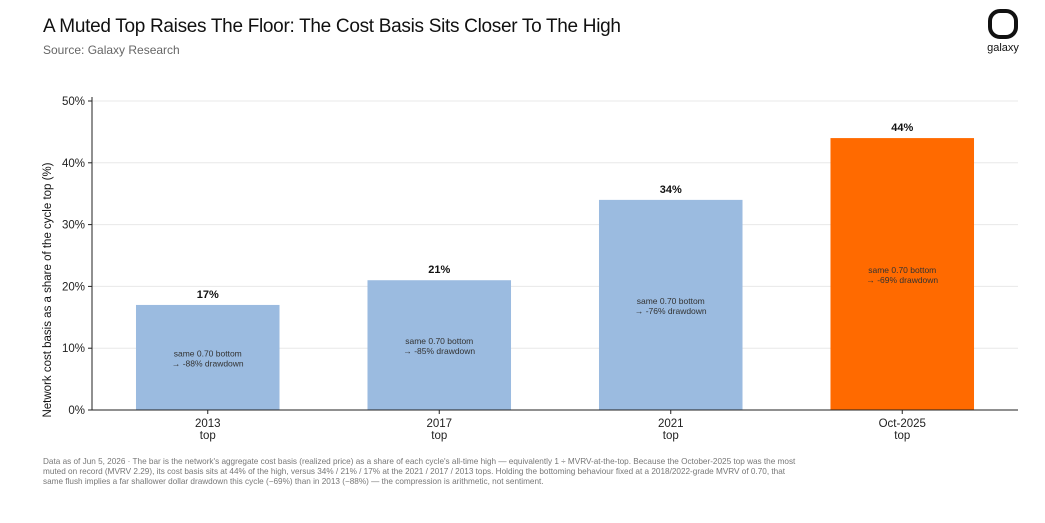 The image size is (1045, 523). What do you see at coordinates (902, 128) in the screenshot?
I see `bar-value-label: 44%` at bounding box center [902, 128].